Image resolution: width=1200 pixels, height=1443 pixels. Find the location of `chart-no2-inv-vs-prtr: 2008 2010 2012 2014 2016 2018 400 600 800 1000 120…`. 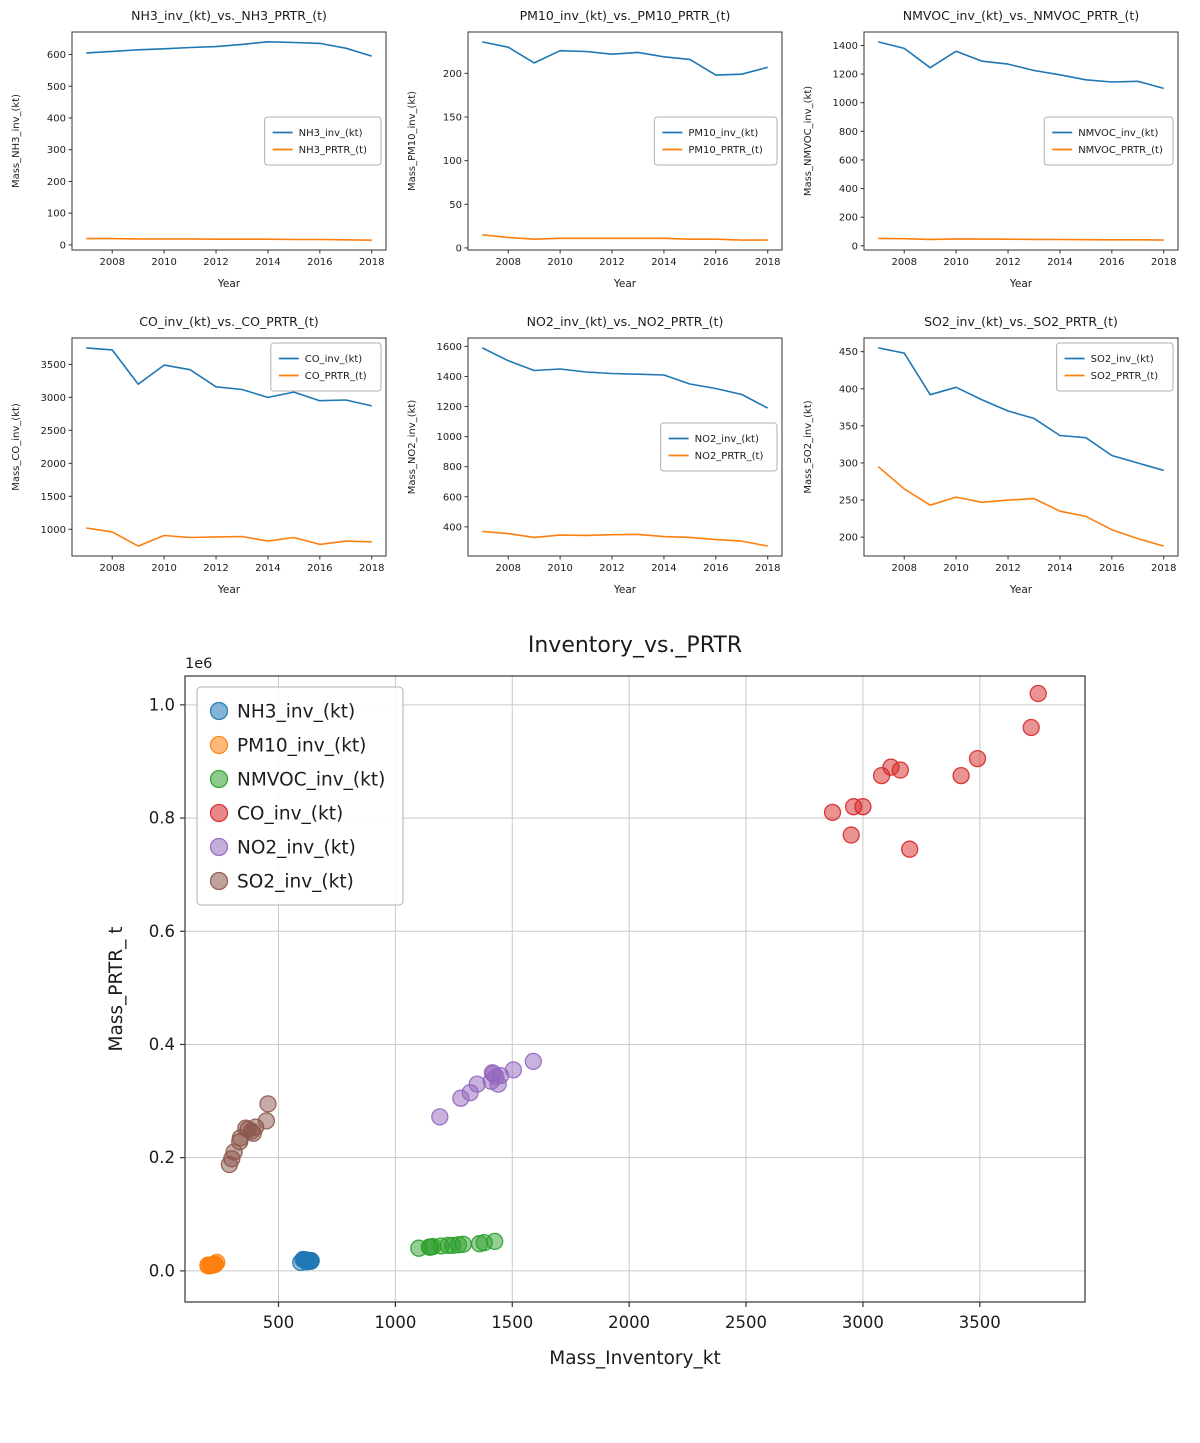

chart-no2-inv-vs-prtr: 2008 2010 2012 2014 2016 2018 400 600 800 1000 120… is located at coordinates (595, 455).